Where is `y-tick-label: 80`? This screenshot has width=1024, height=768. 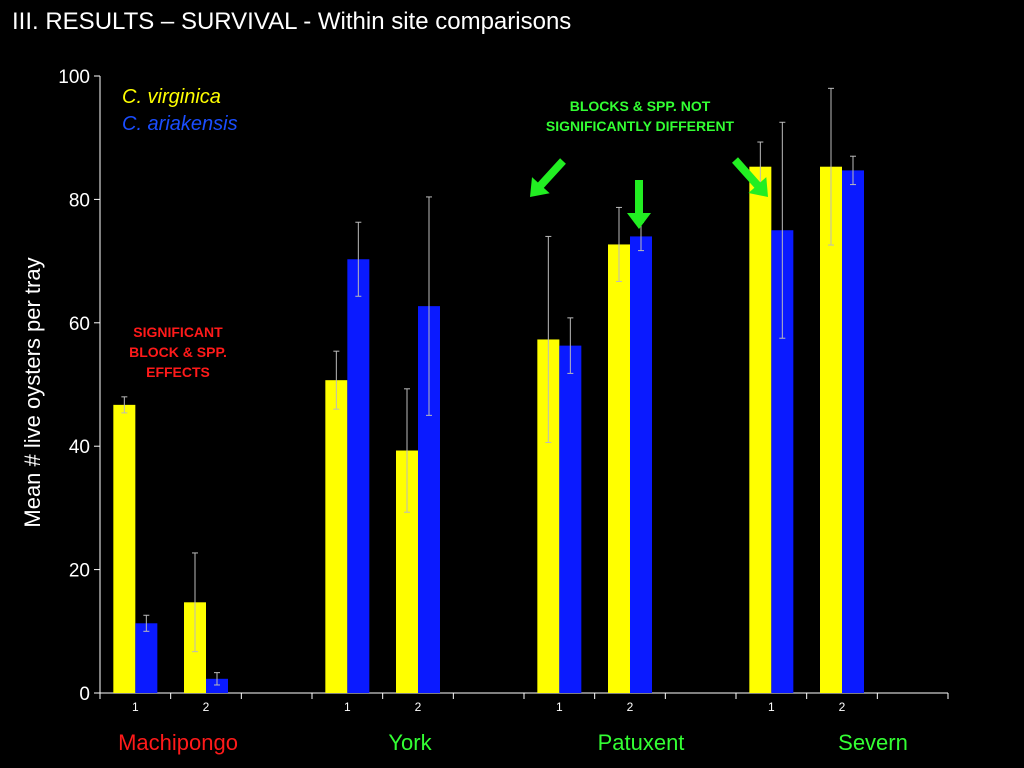 y-tick-label: 80 is located at coordinates (79, 200).